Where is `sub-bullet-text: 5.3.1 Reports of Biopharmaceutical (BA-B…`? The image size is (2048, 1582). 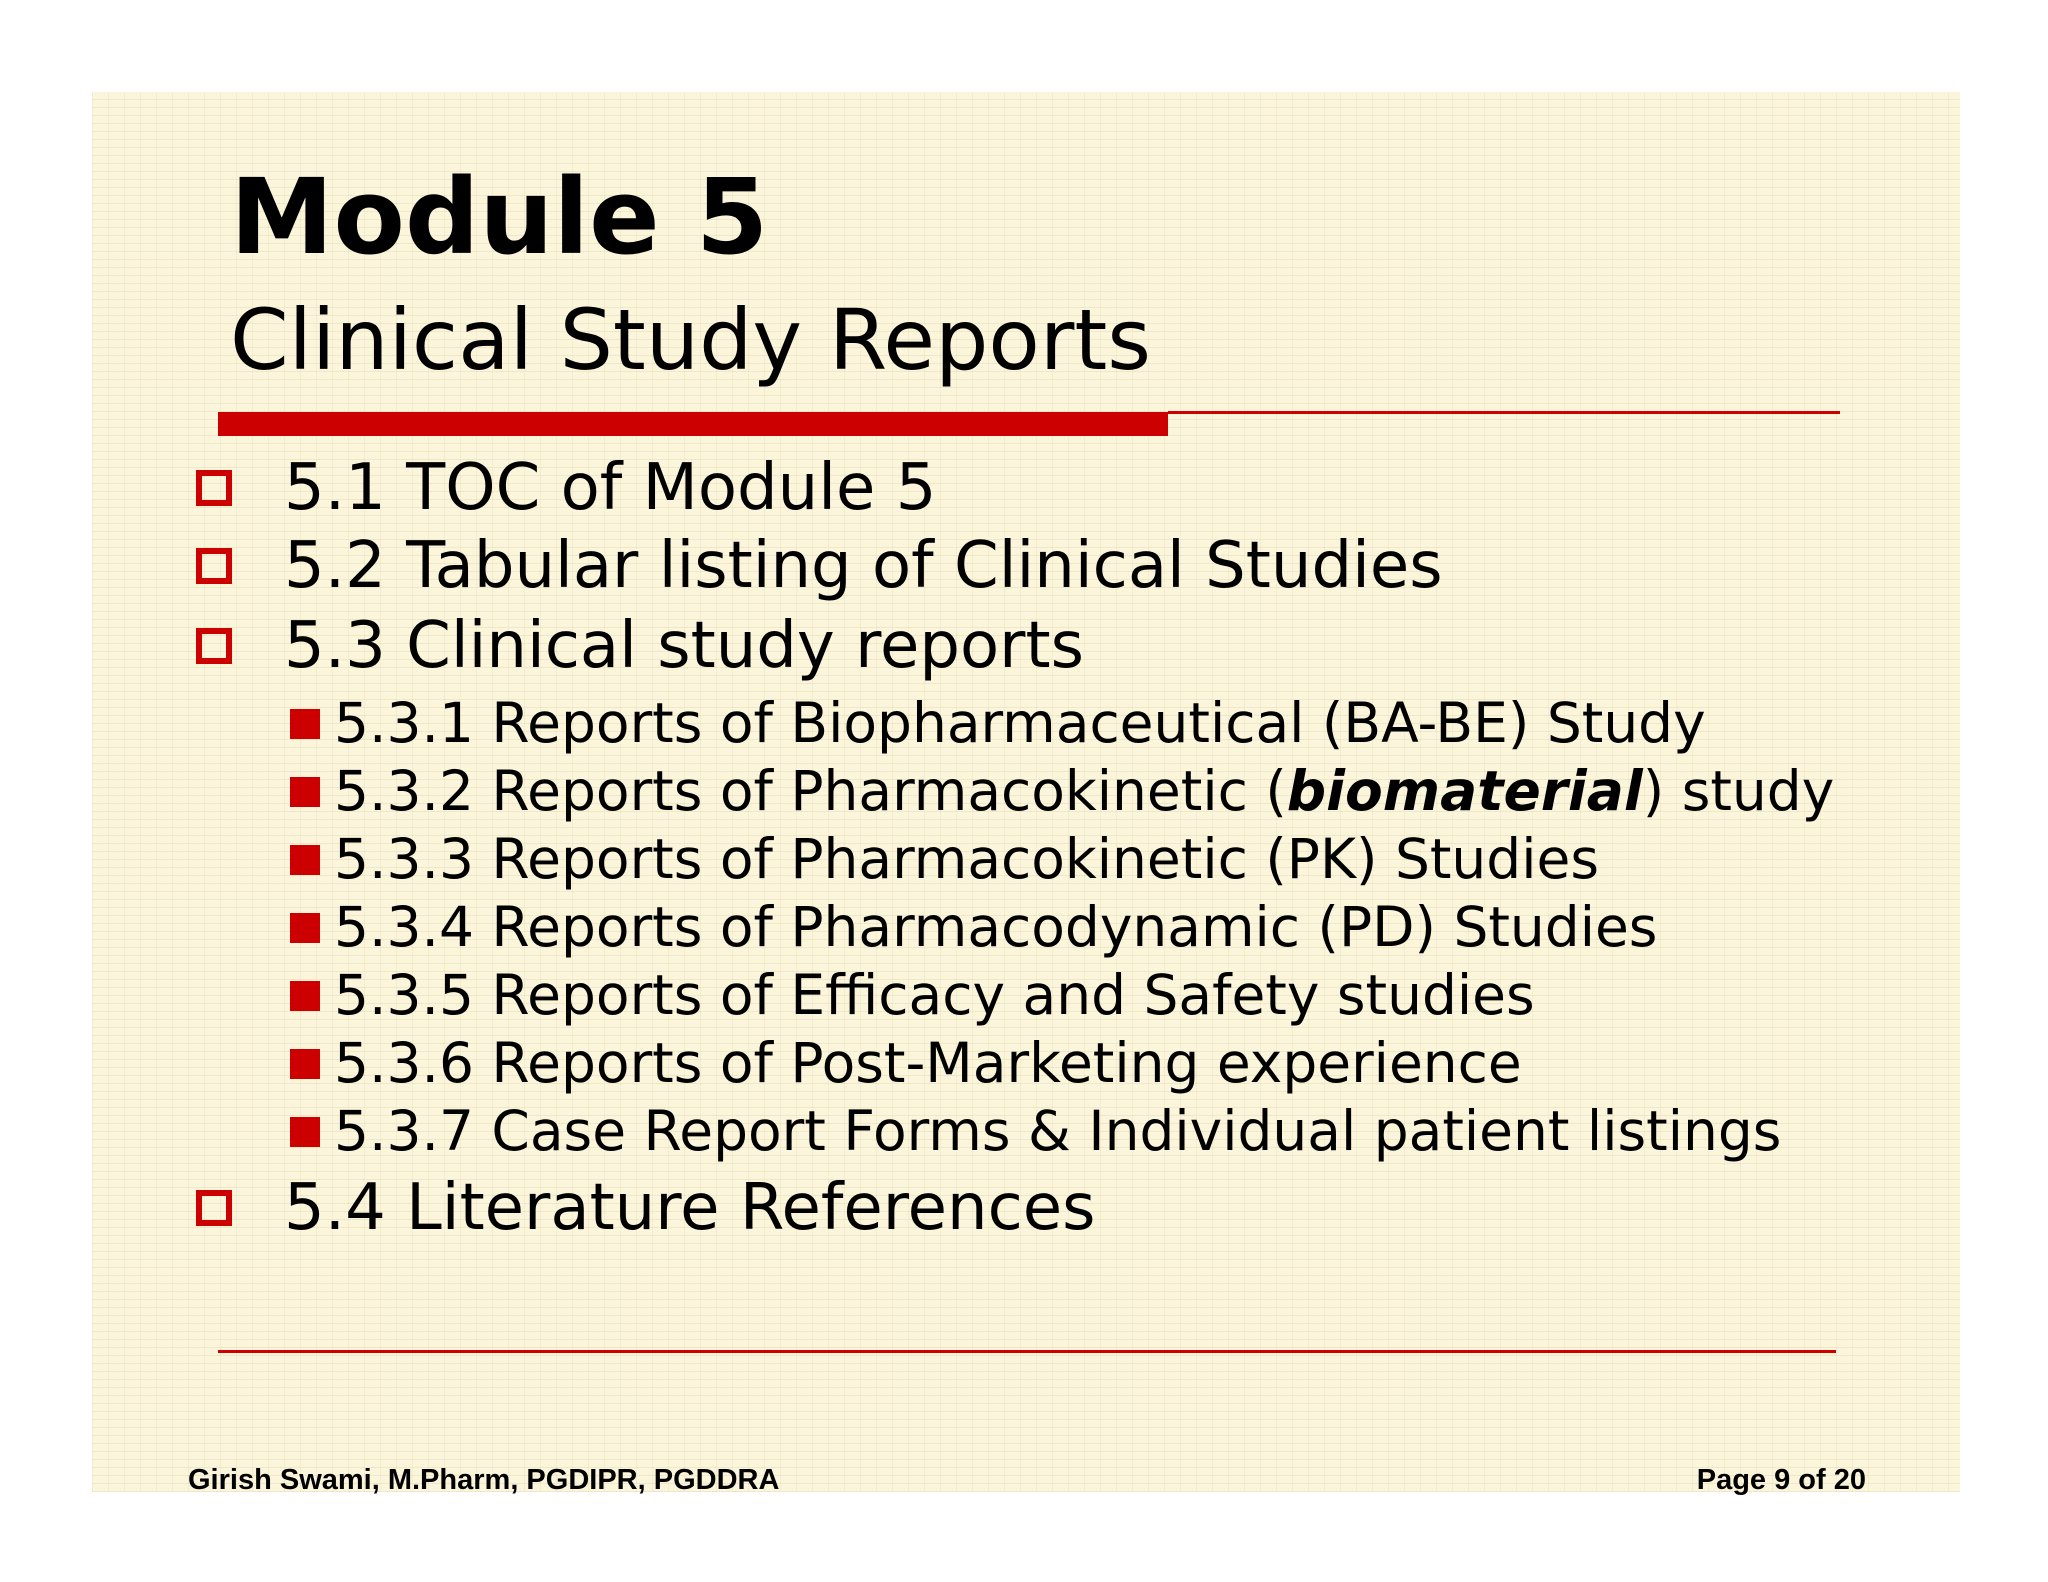 sub-bullet-text: 5.3.1 Reports of Biopharmaceutical (BA-B… is located at coordinates (1020, 723).